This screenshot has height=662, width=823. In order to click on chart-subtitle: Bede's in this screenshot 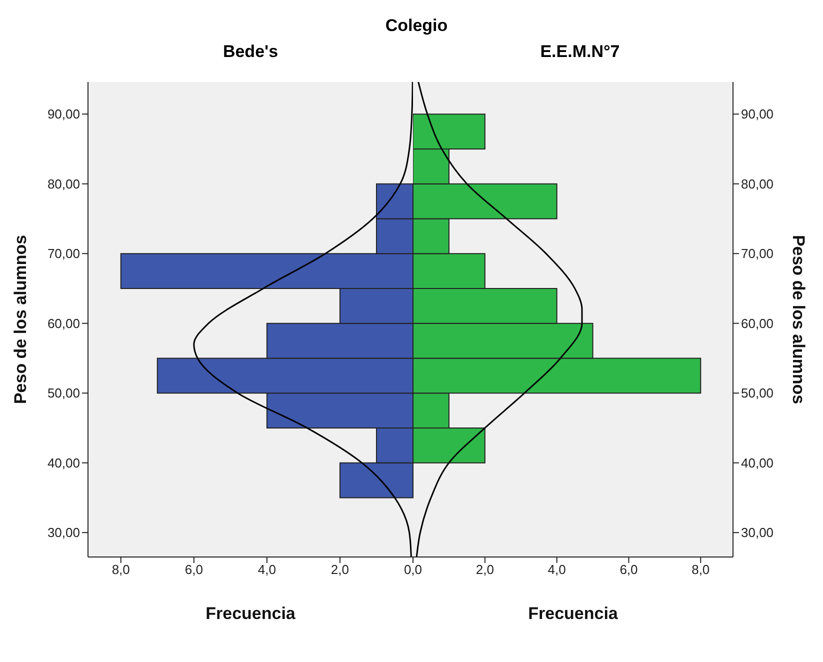, I will do `click(250, 51)`.